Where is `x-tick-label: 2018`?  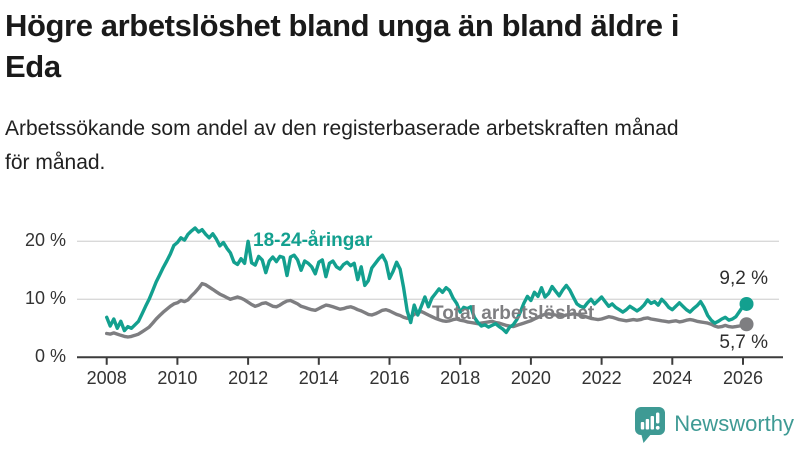
x-tick-label: 2018 is located at coordinates (460, 378).